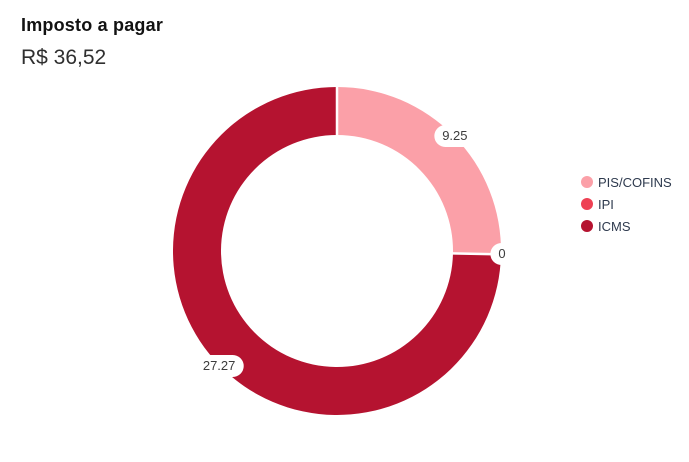  Describe the element at coordinates (502, 254) in the screenshot. I see `data-label-ipi: 0` at that location.